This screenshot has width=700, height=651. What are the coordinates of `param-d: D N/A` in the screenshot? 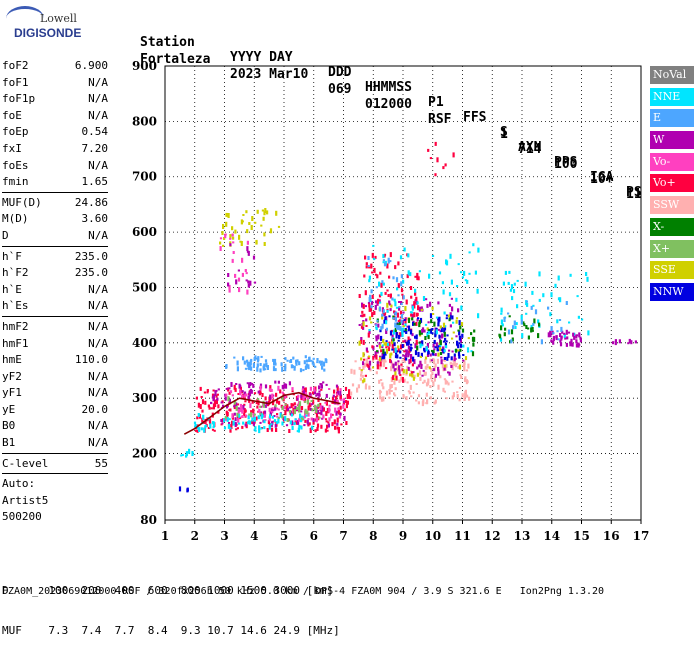 It's located at (55, 236).